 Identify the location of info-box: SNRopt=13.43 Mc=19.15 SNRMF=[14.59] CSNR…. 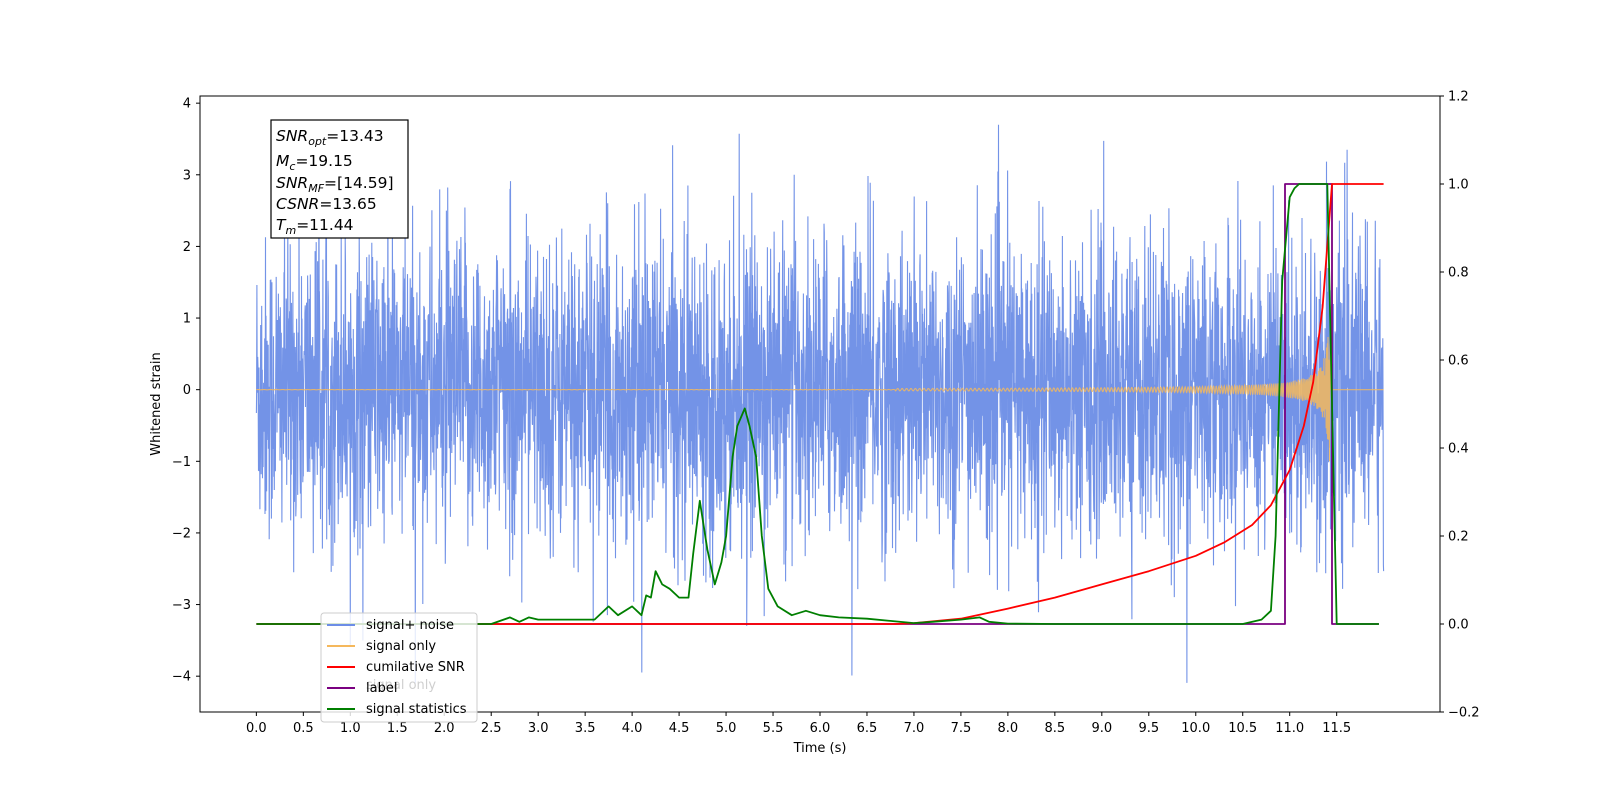
(339, 179).